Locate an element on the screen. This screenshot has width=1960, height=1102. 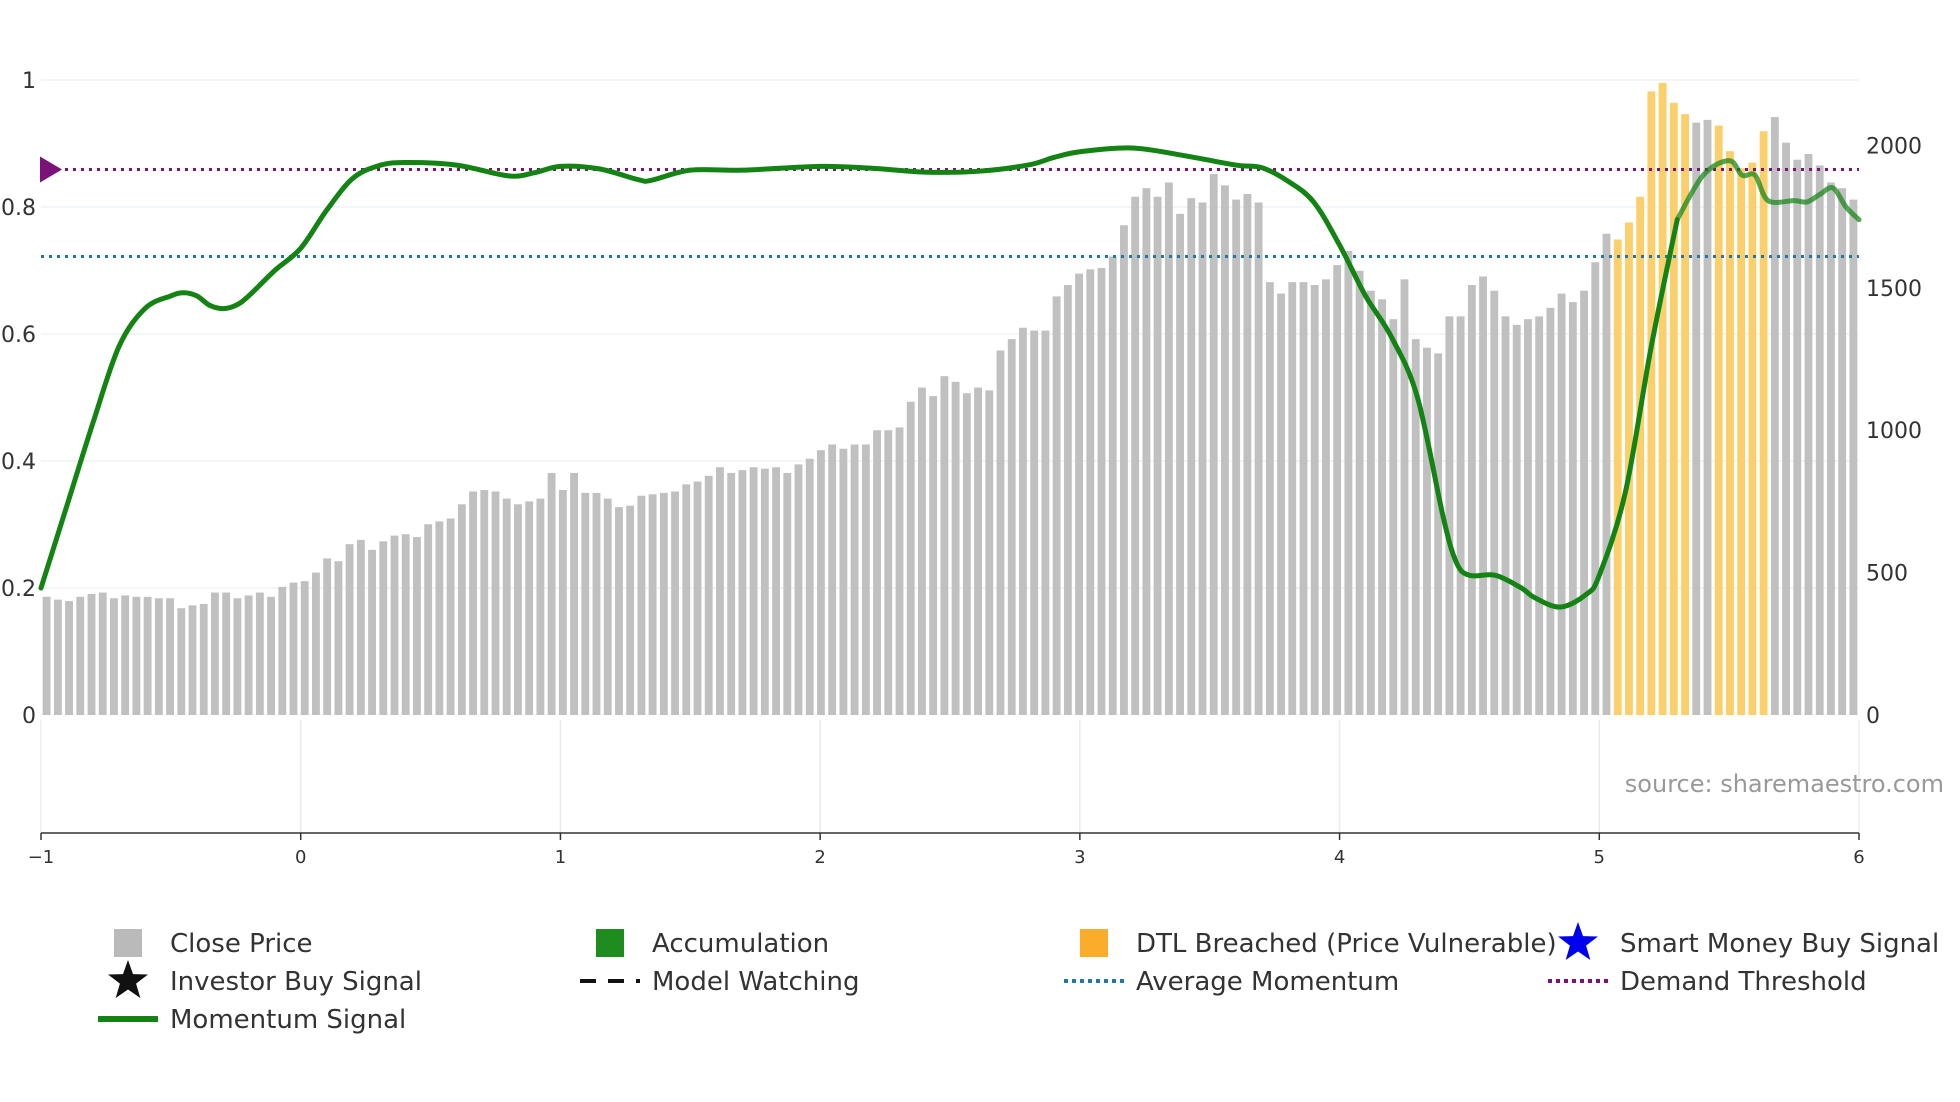
x-axis-tick-label: 0 is located at coordinates (300, 857).